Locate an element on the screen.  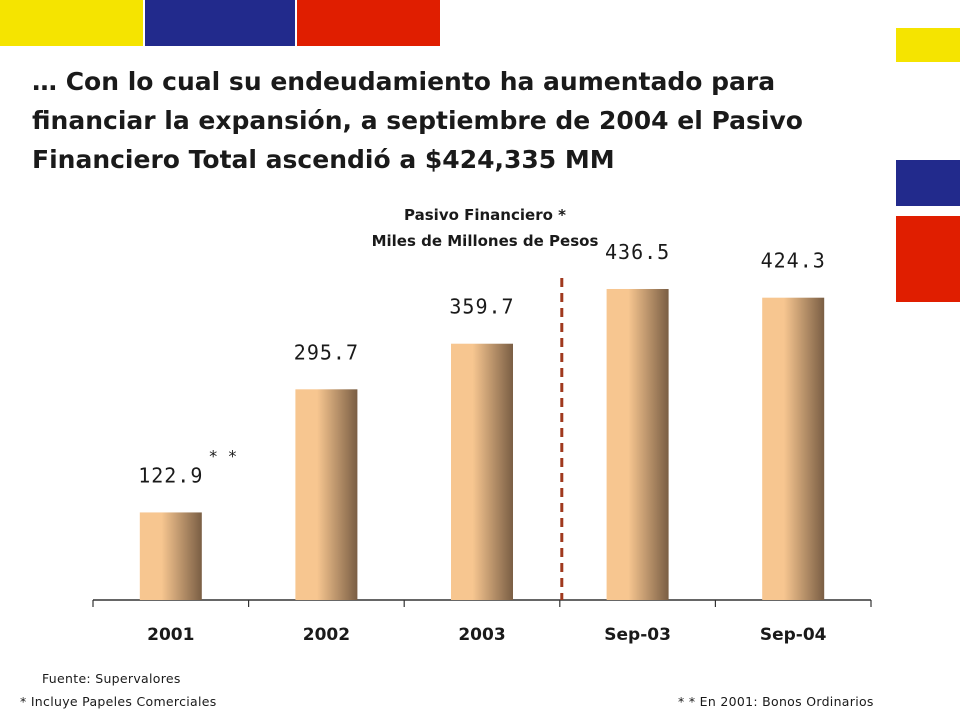
data-label-sep-03: 436.5 is located at coordinates (637, 252).